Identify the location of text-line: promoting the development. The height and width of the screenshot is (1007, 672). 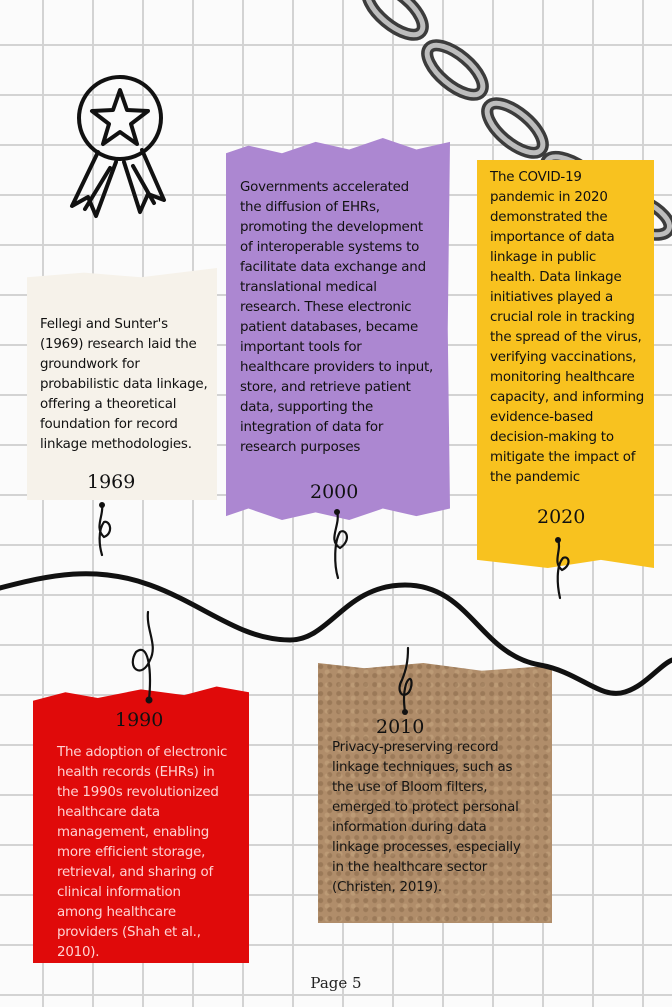
(331, 227).